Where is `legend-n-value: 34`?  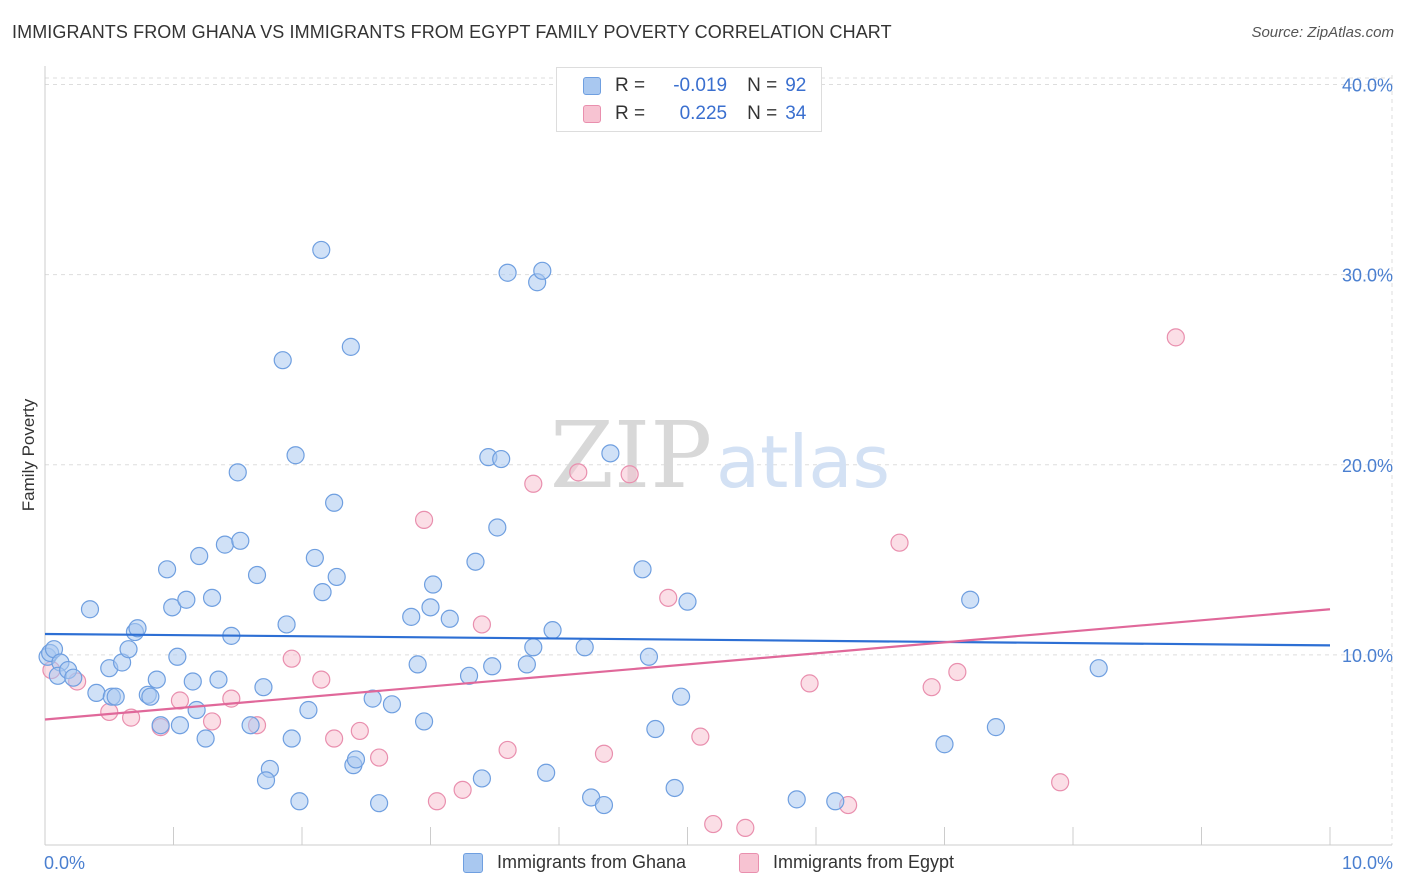 legend-n-value: 34 is located at coordinates (796, 113).